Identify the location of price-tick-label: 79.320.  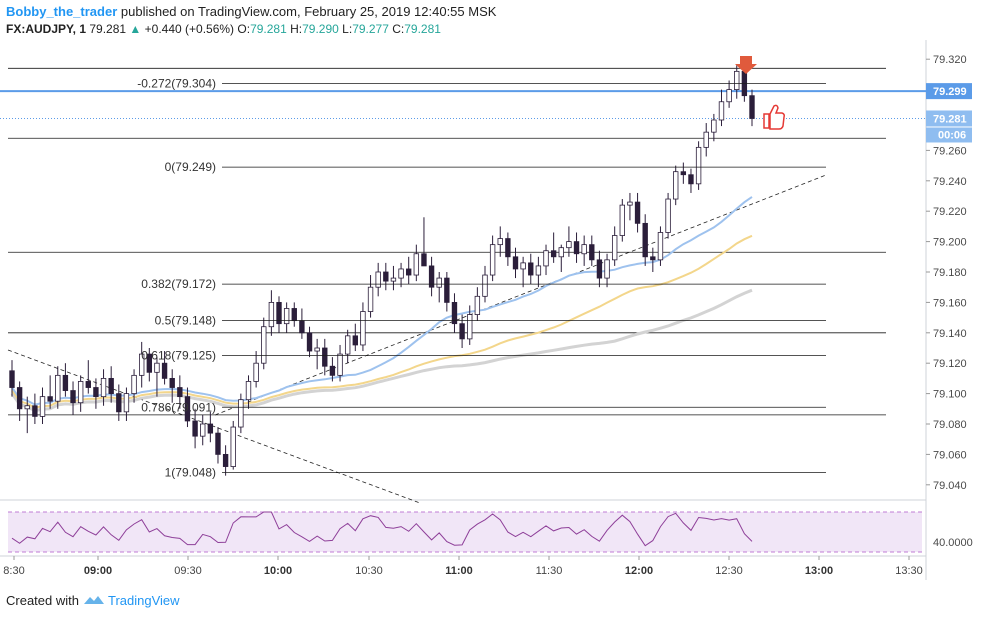
(950, 60).